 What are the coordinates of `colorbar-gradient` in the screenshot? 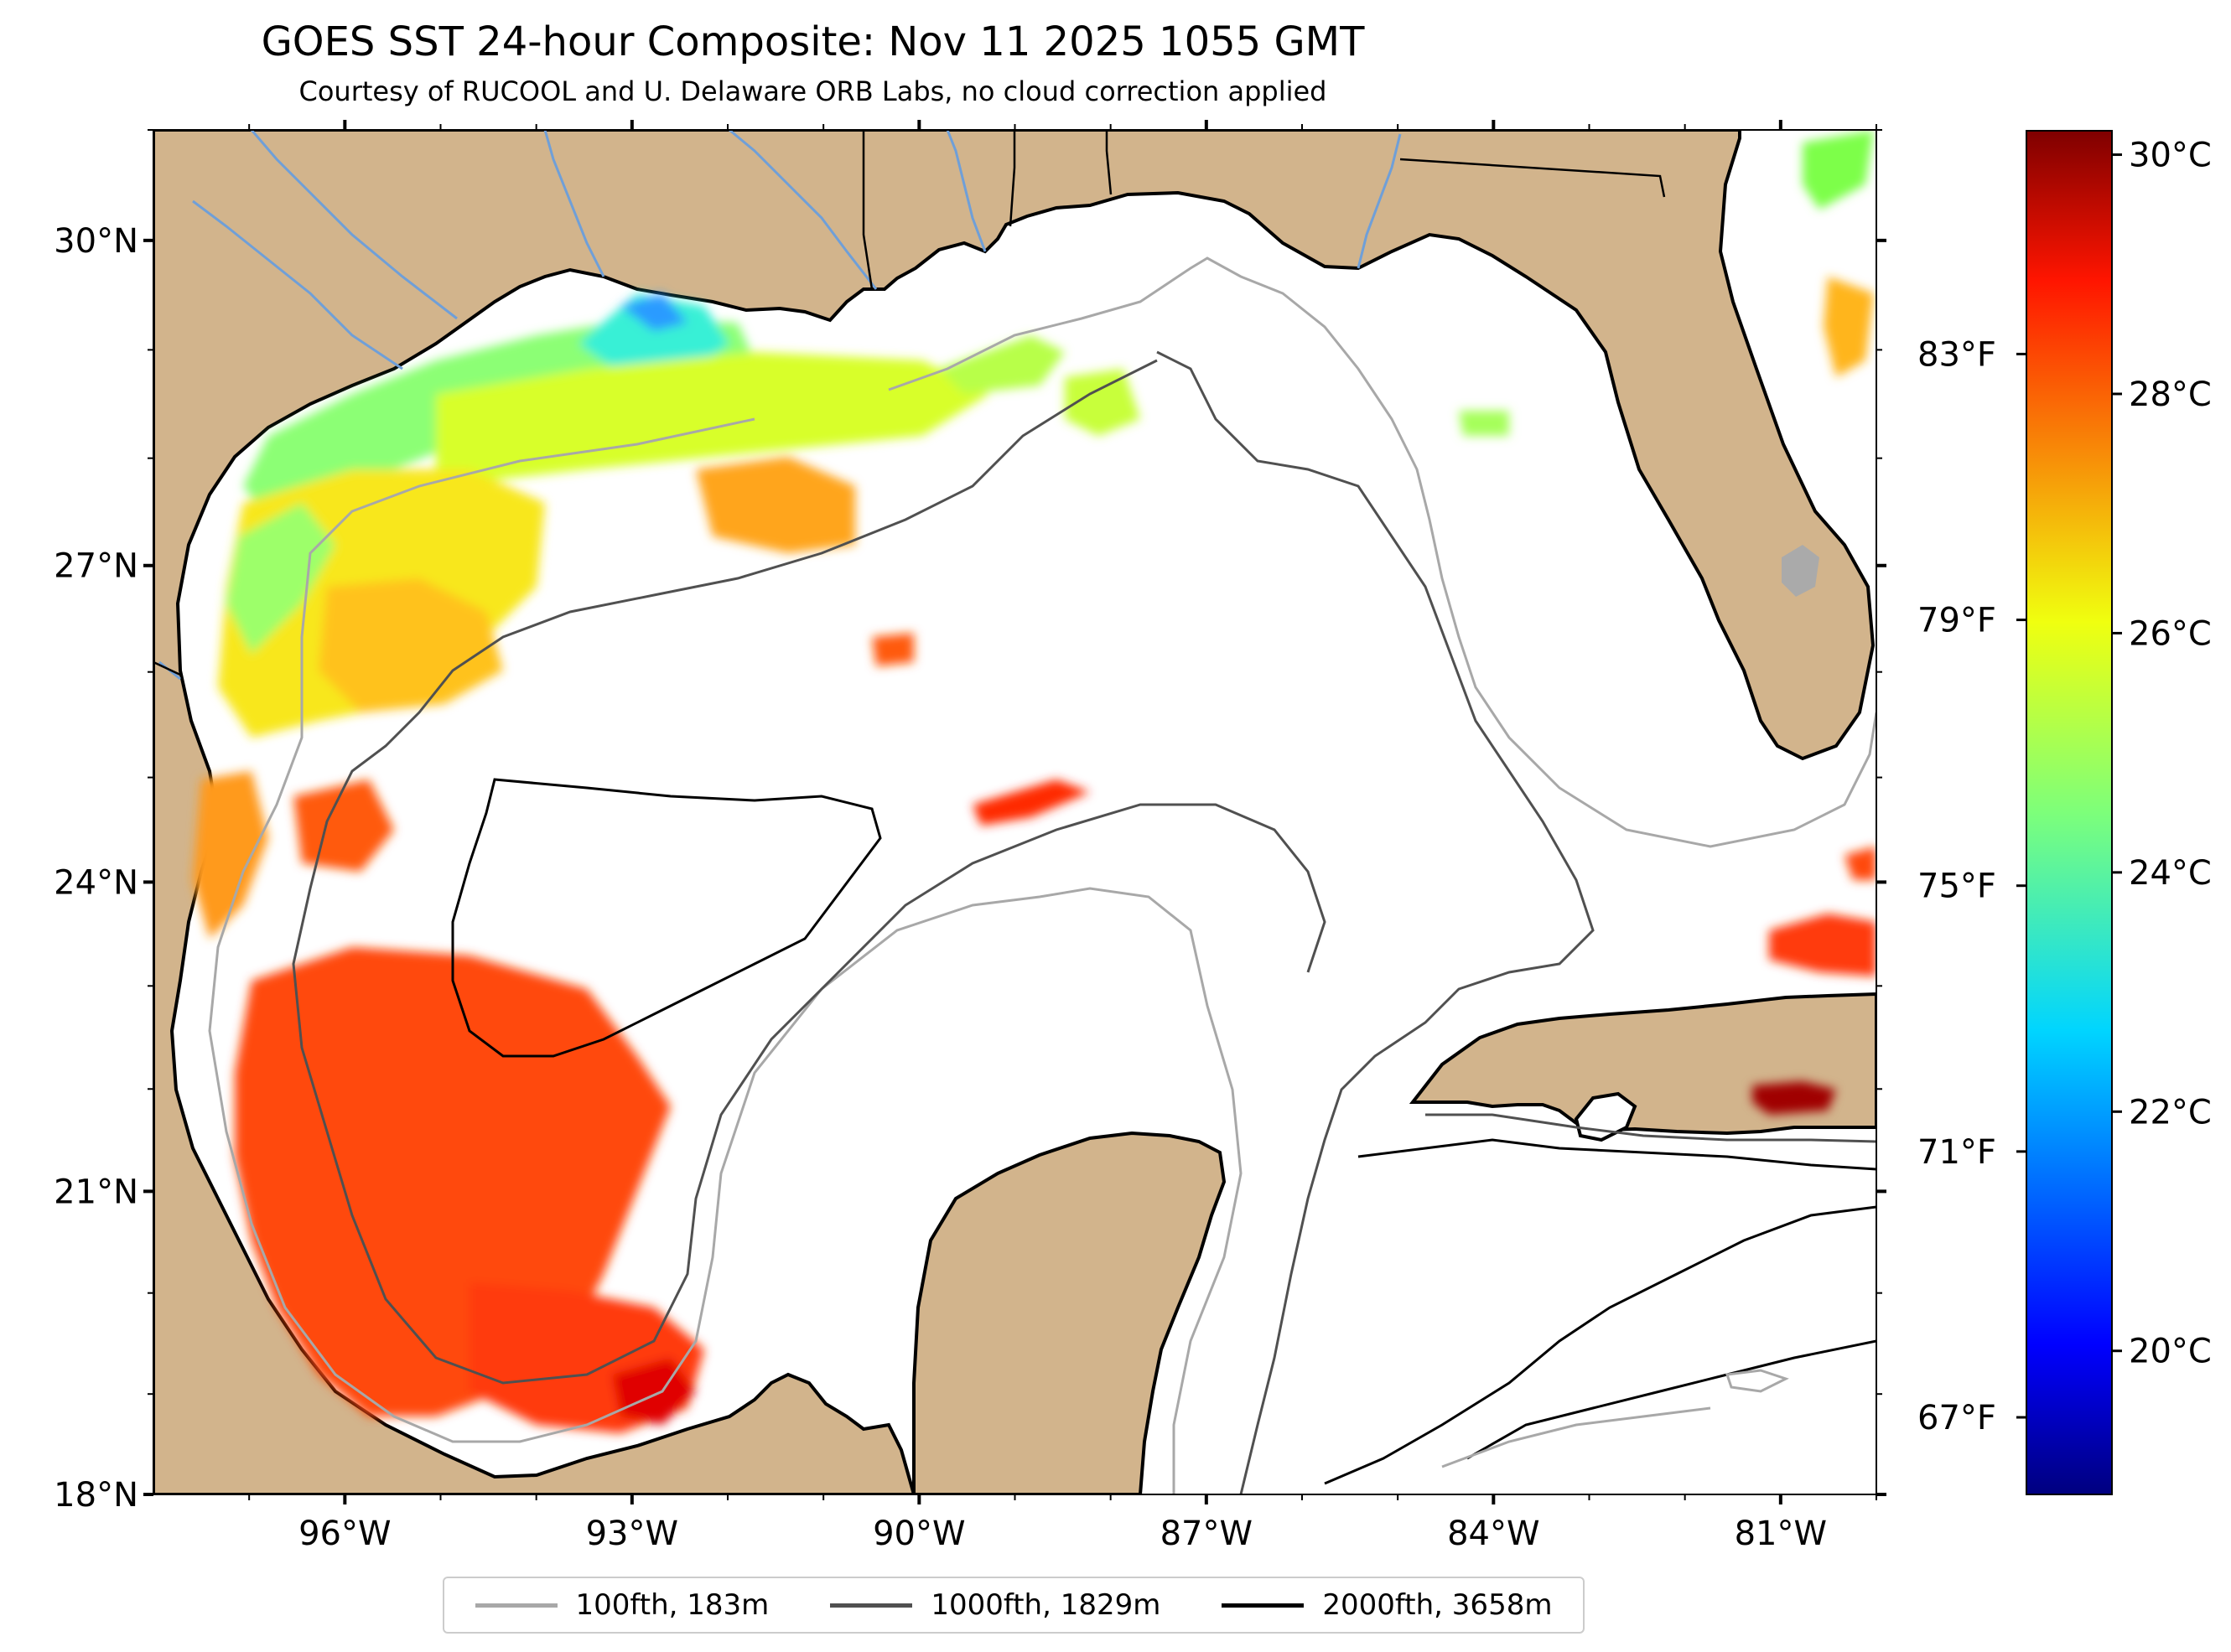 It's located at (2069, 812).